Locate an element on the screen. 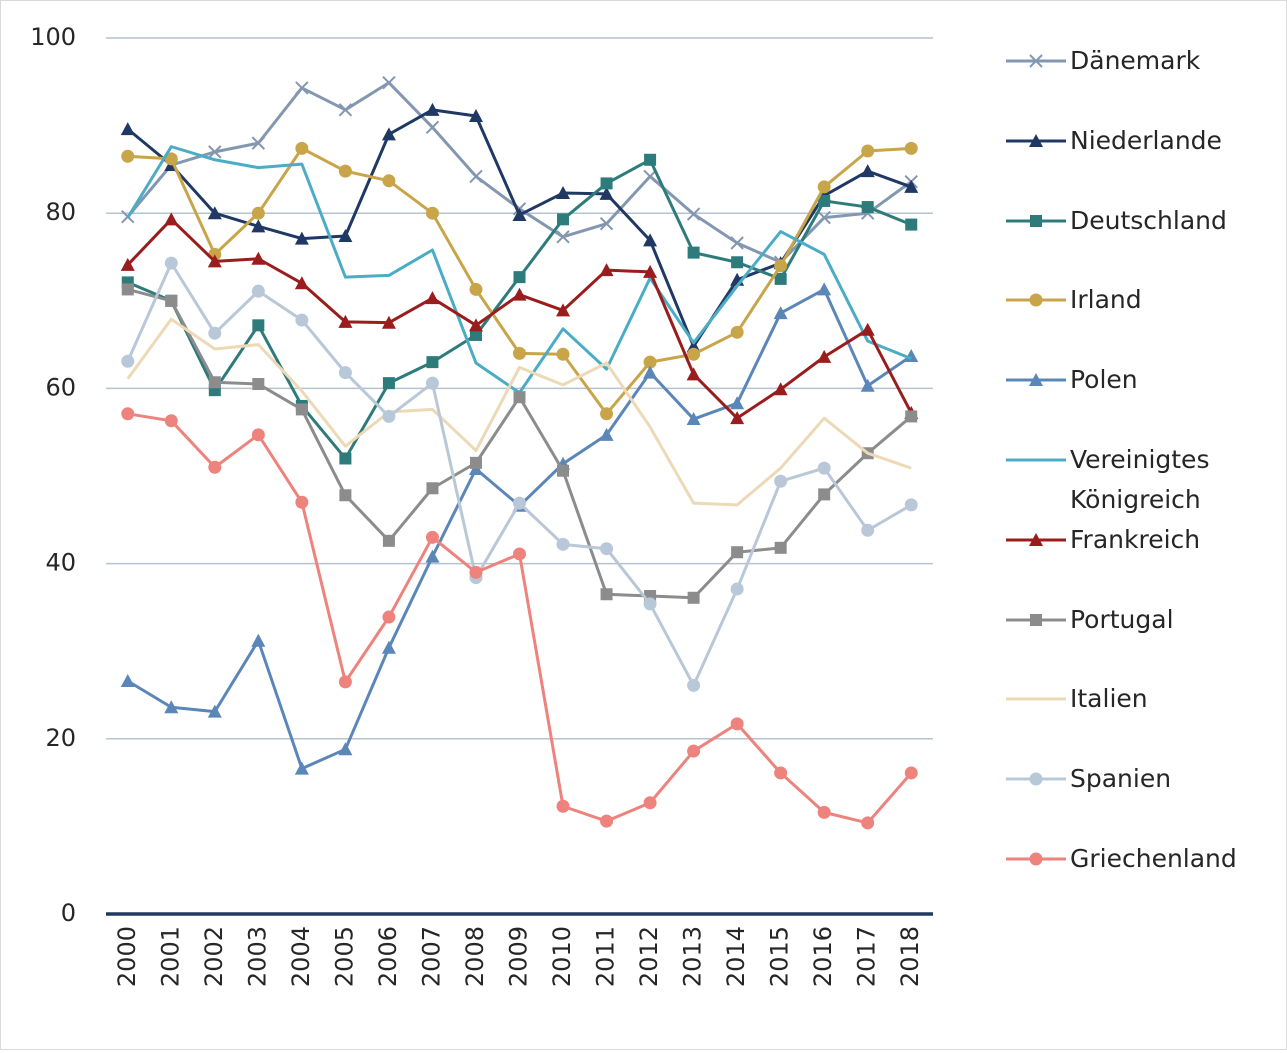  legend-label: Frankreich is located at coordinates (1135, 539).